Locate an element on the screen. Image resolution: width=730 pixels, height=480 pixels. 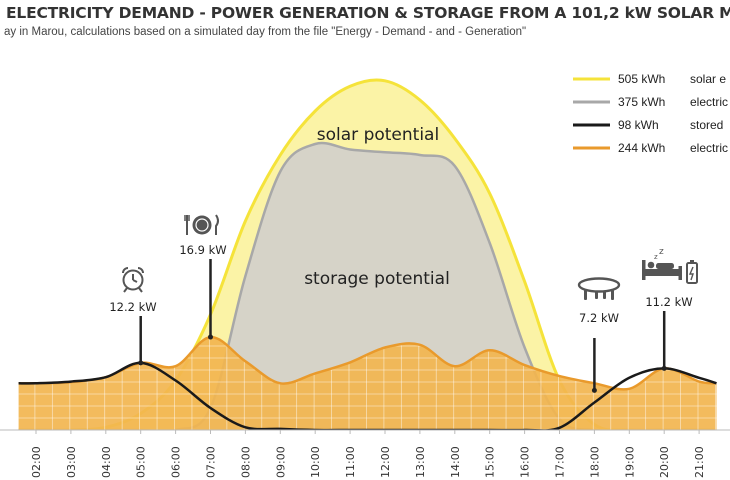
annotation-1800: 7.2 kW is located at coordinates (599, 318).